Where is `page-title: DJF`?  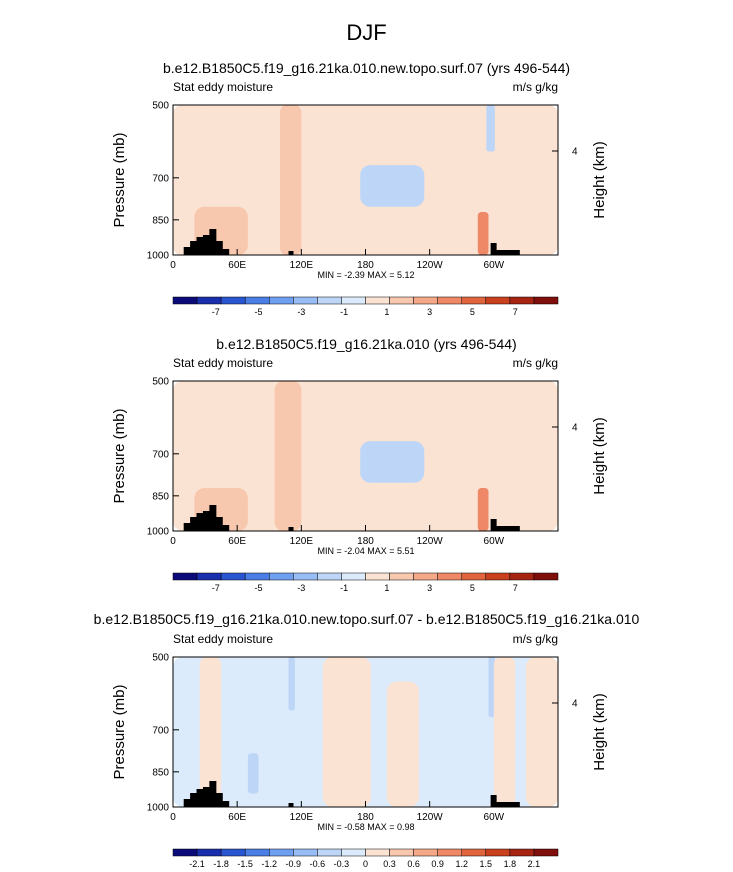
page-title: DJF is located at coordinates (366, 32).